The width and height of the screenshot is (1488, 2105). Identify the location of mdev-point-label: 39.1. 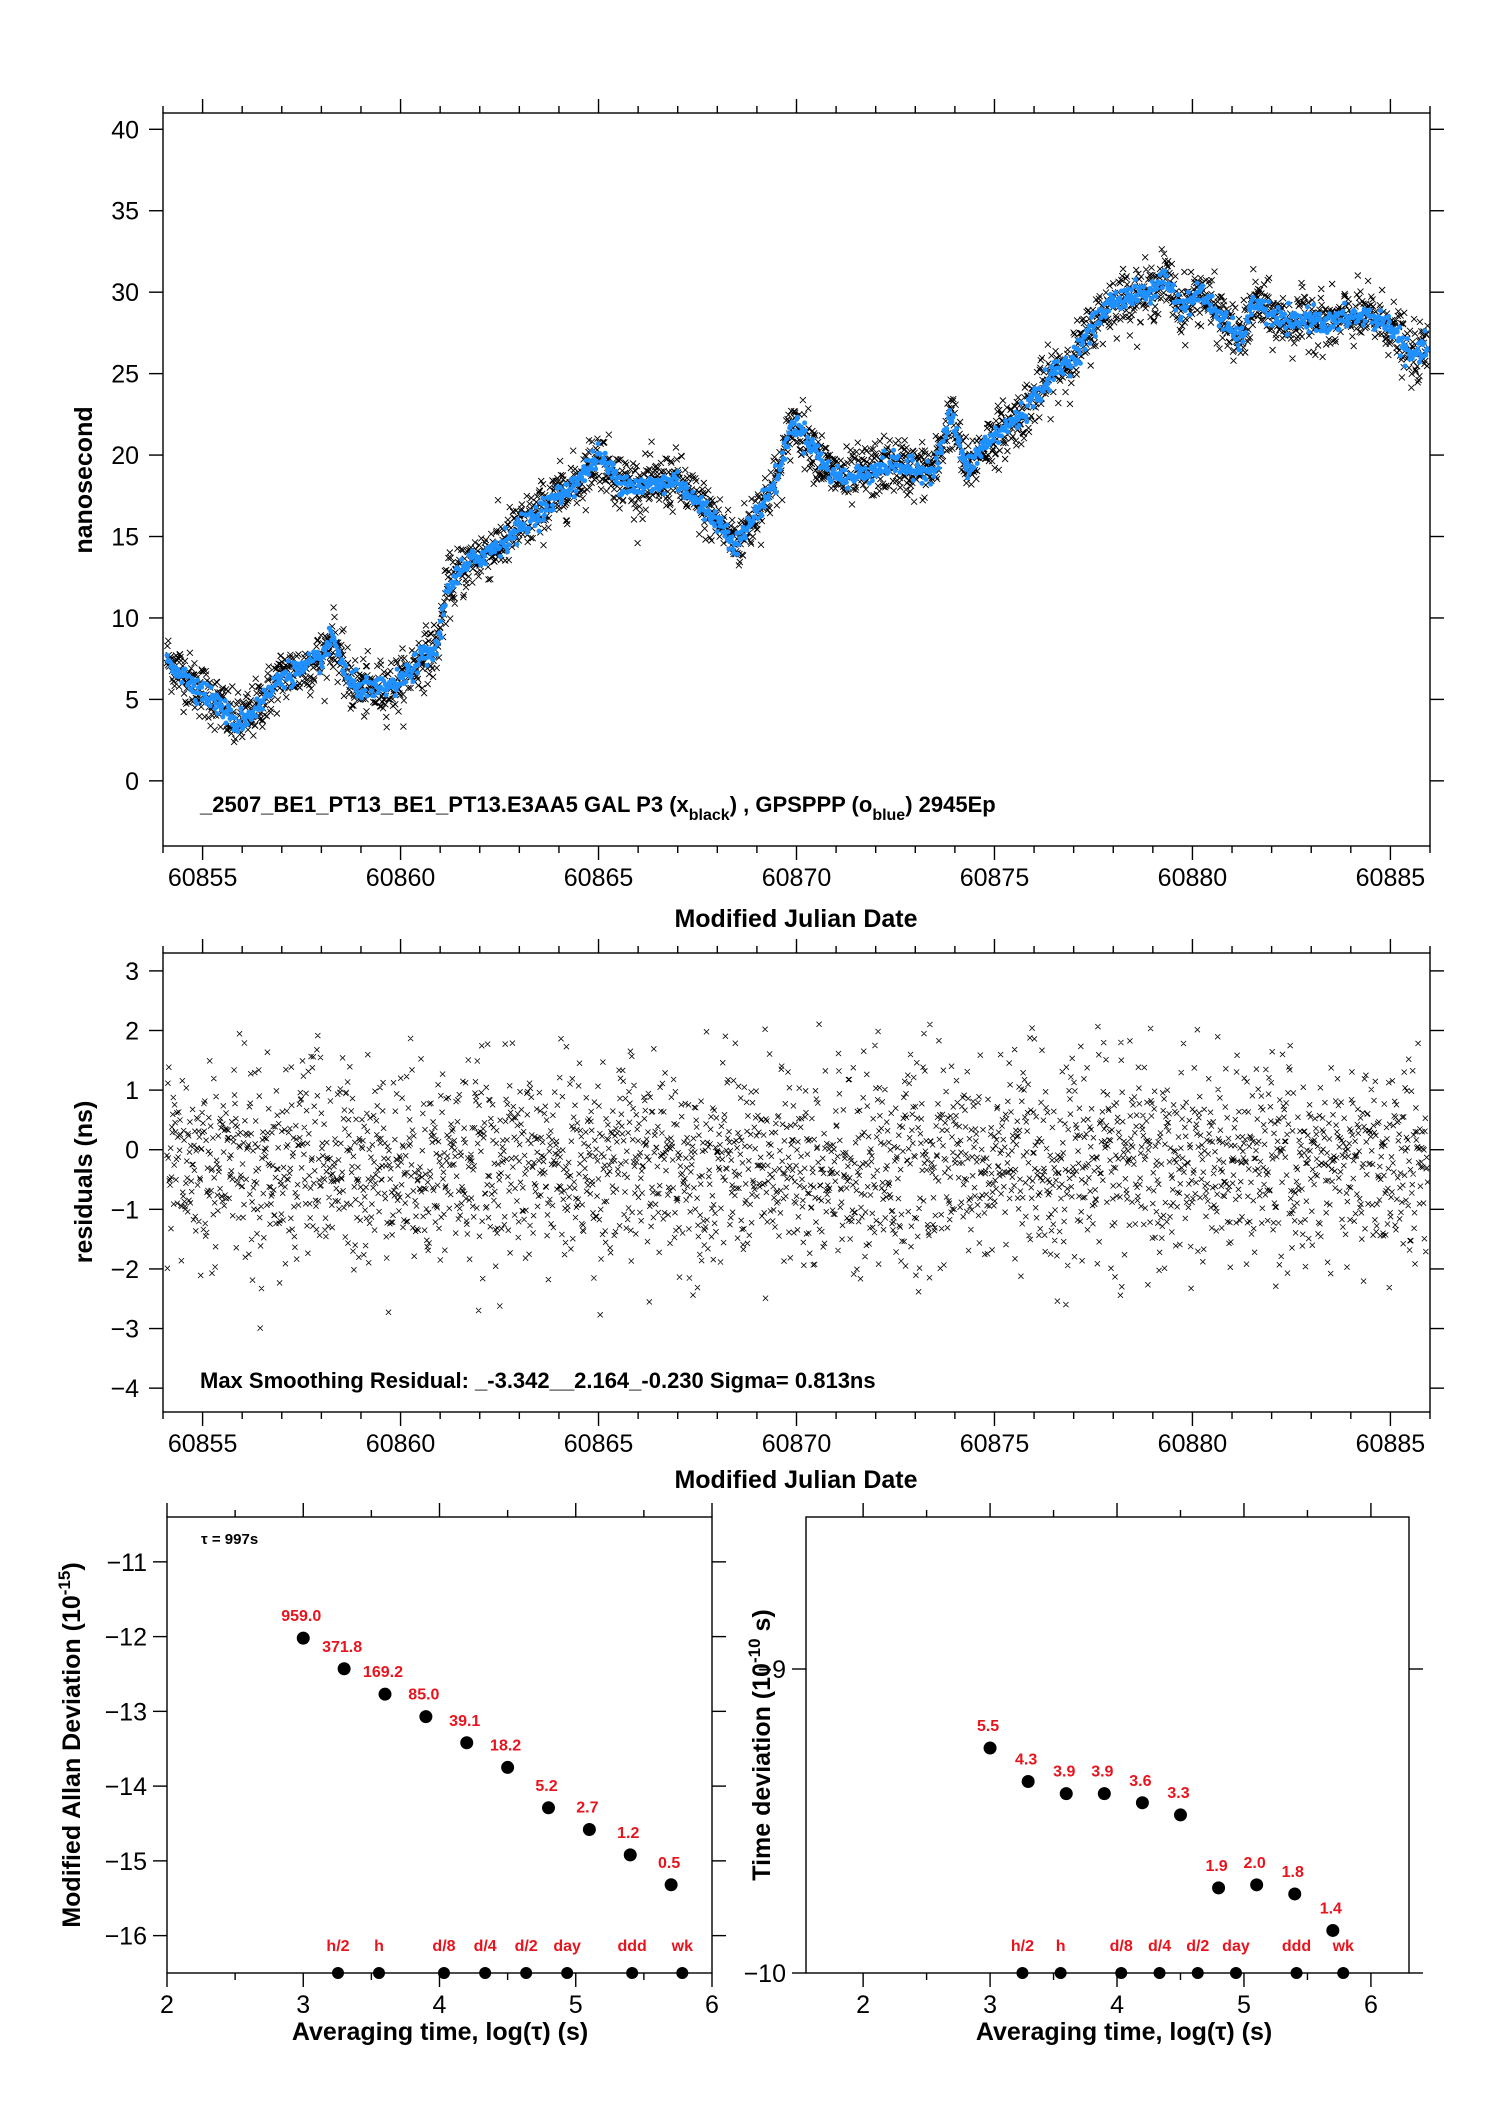
(464, 1721).